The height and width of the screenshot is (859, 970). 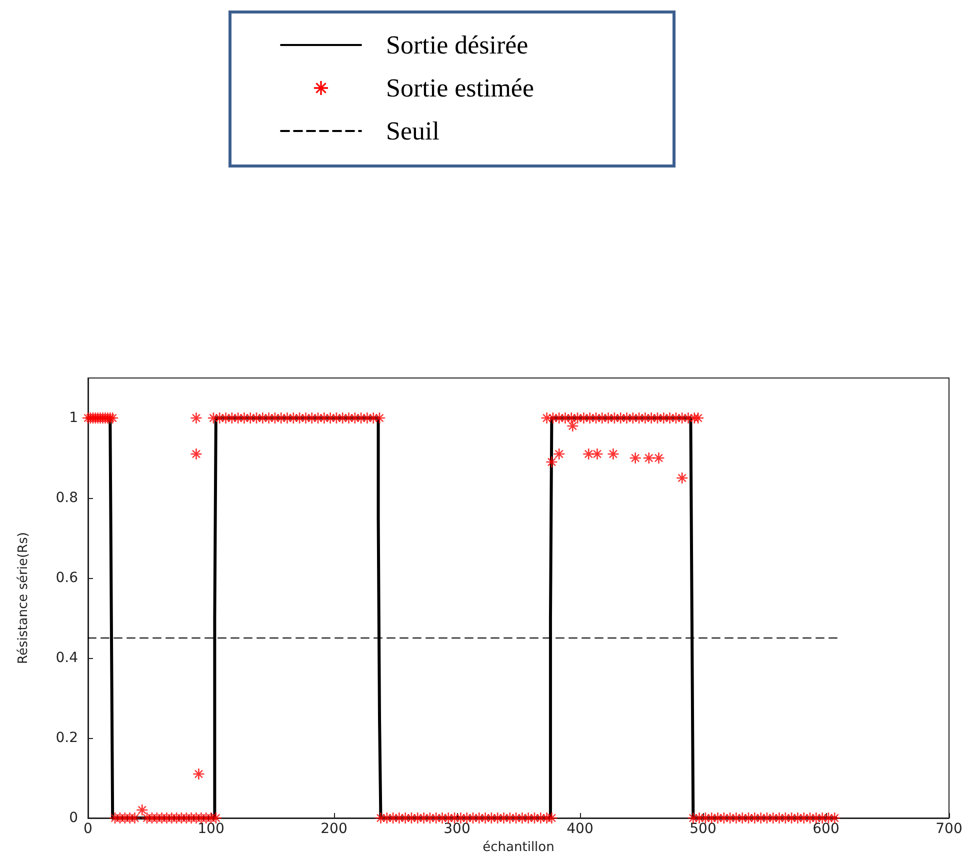 I want to click on y-tick-label: 0.6, so click(x=67, y=578).